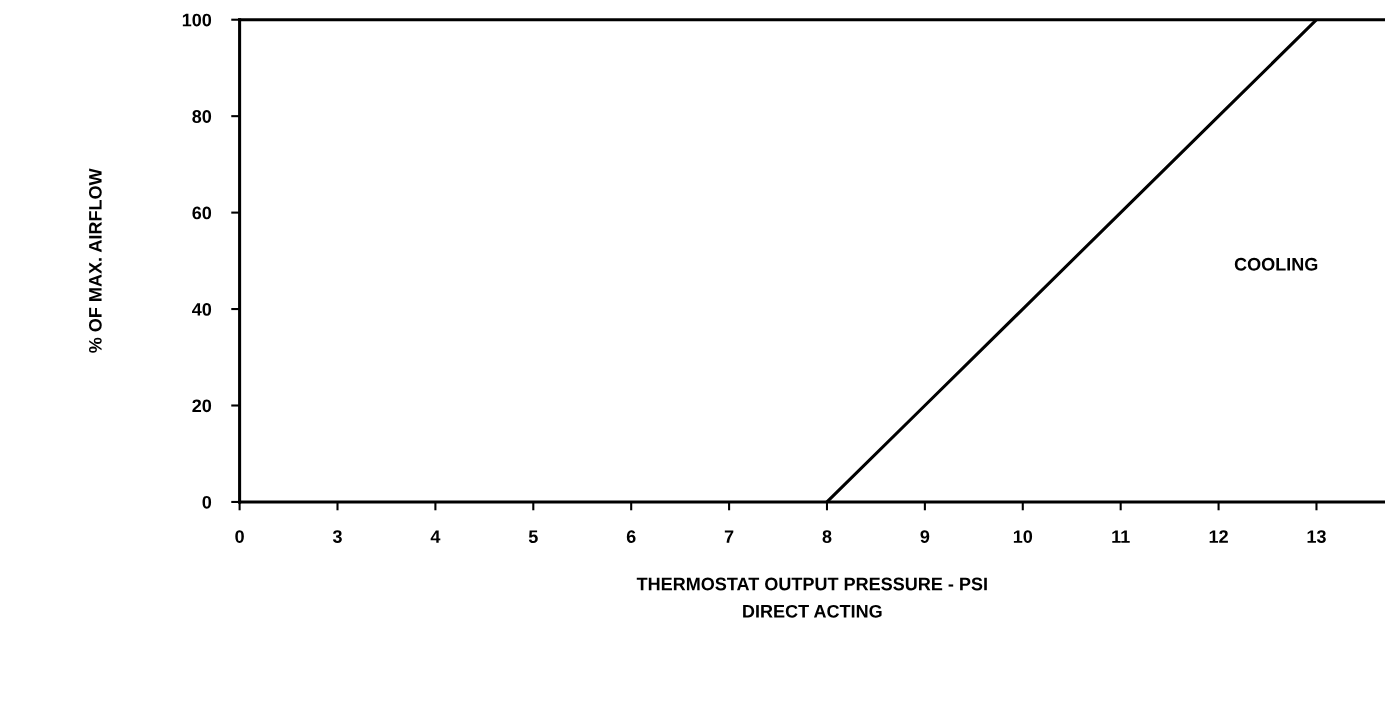  What do you see at coordinates (925, 536) in the screenshot?
I see `x-tick-label: 9` at bounding box center [925, 536].